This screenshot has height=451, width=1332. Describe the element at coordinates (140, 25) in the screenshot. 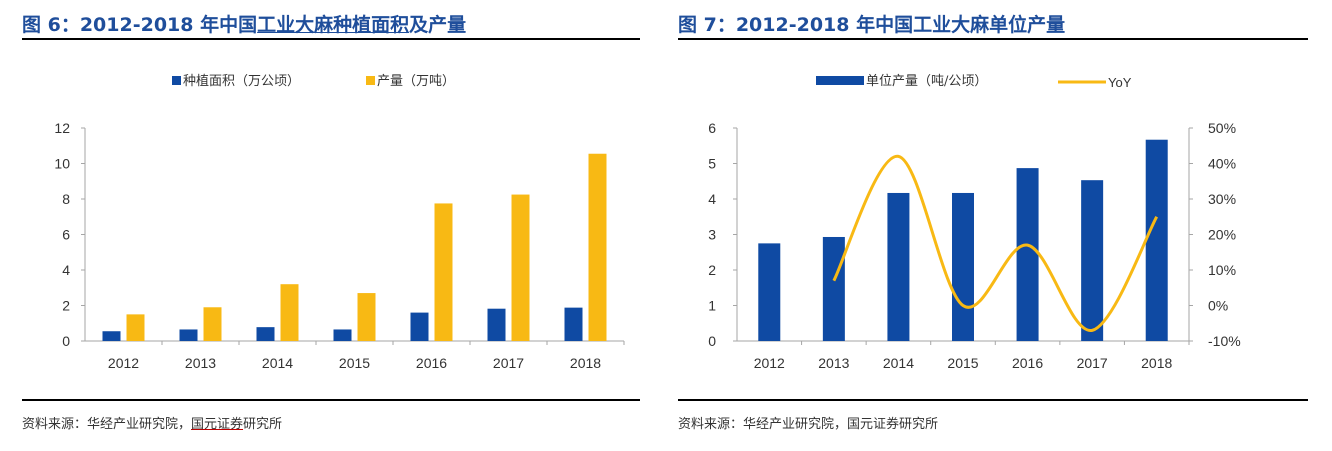

I see `figure-6-title-prefix: 图 6：2012-2018 年中国` at that location.